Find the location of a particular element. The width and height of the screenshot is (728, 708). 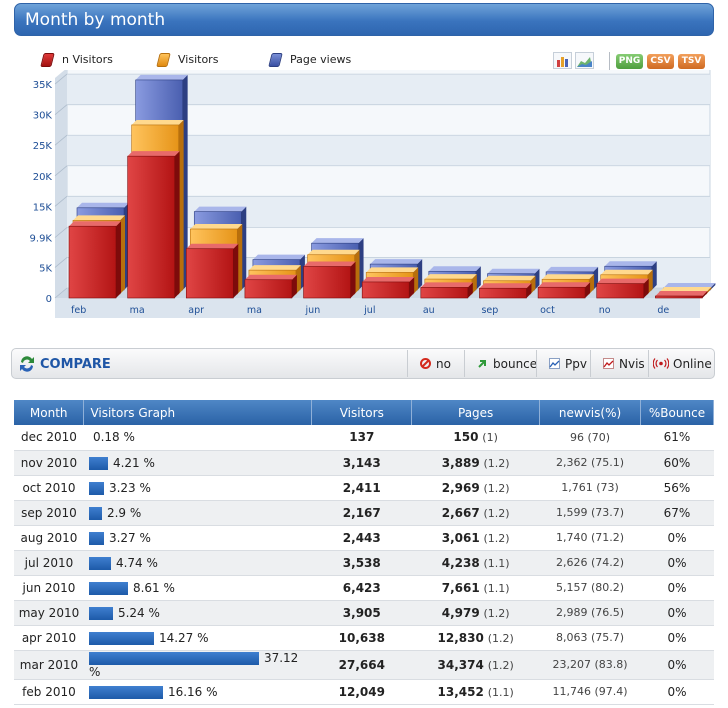

cell-month: apr 2010 is located at coordinates (49, 638).